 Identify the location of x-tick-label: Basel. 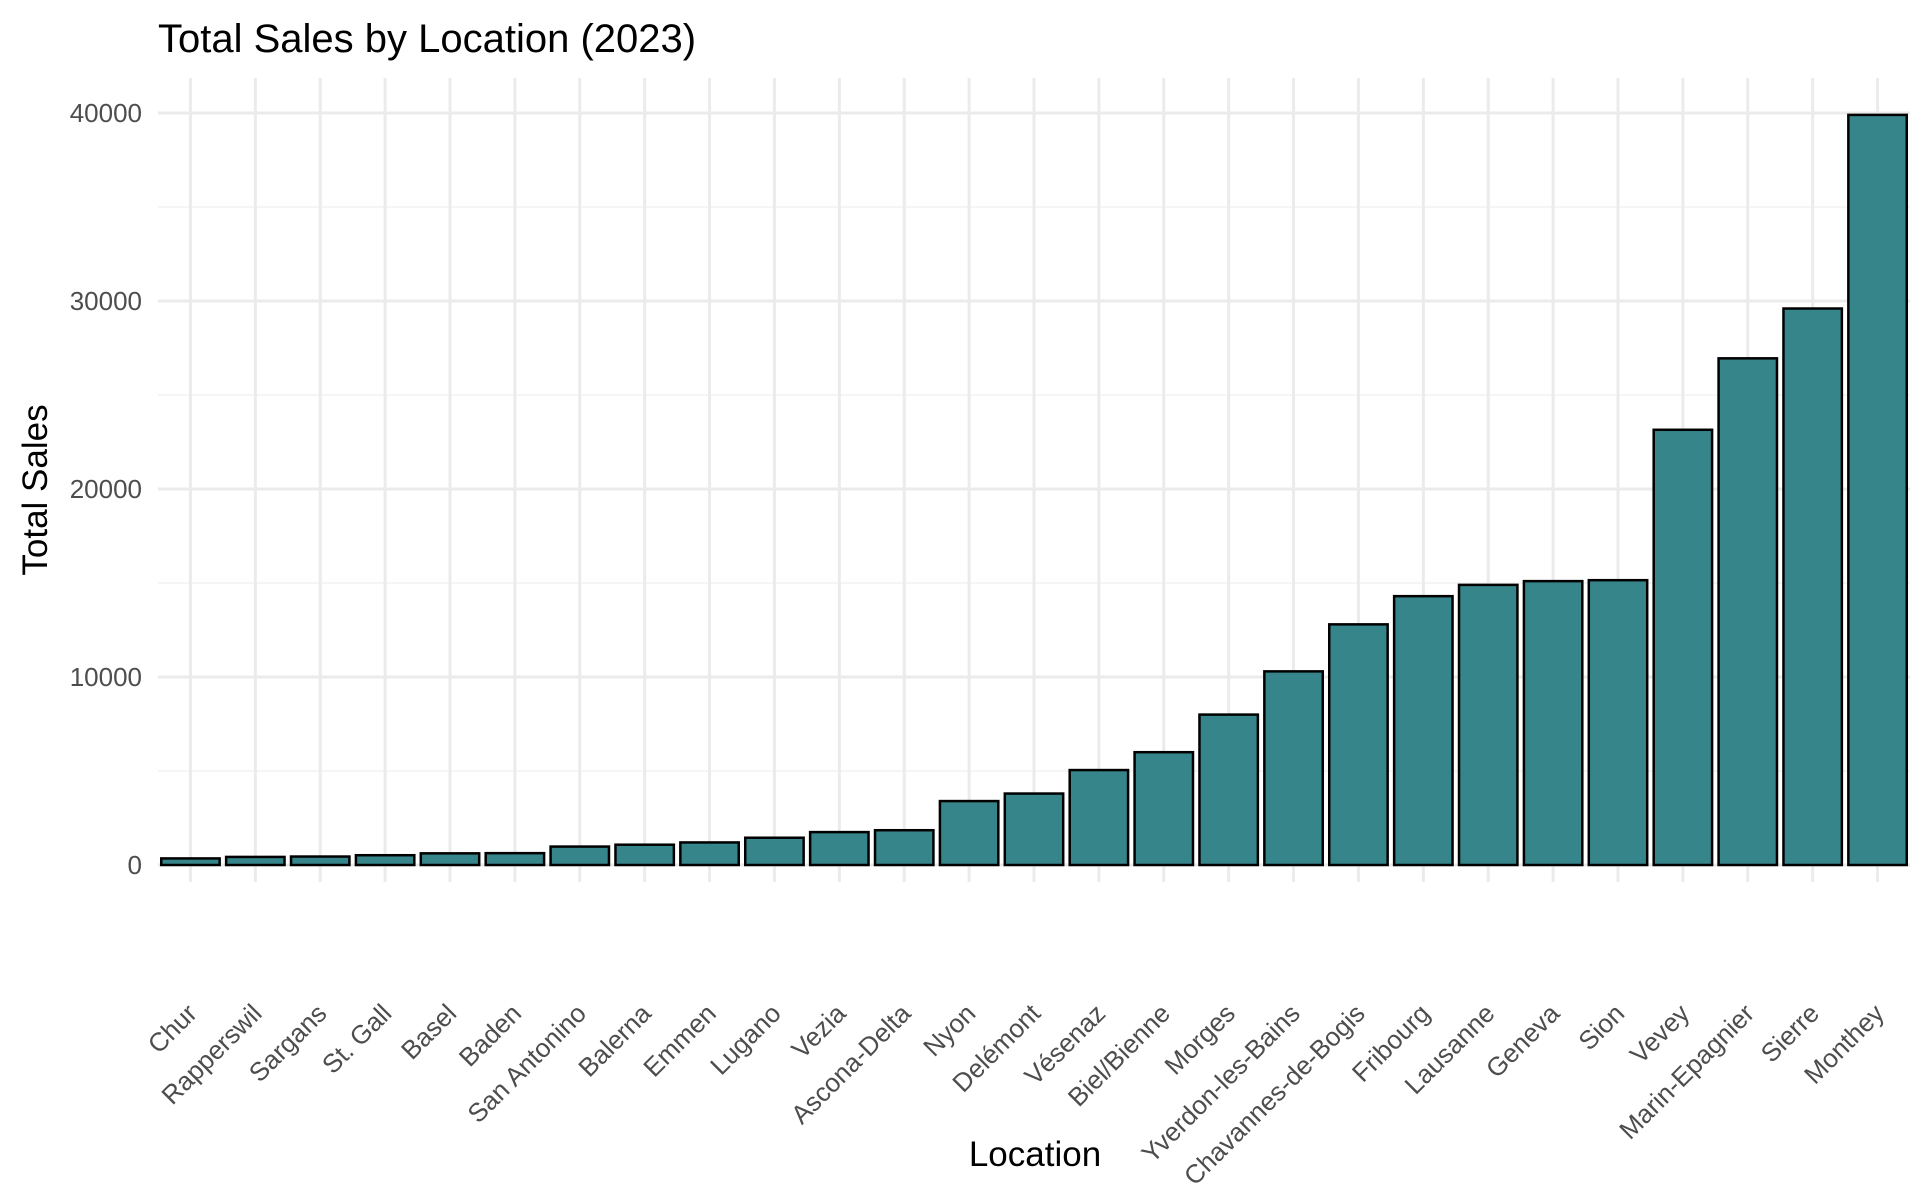
(428, 1031).